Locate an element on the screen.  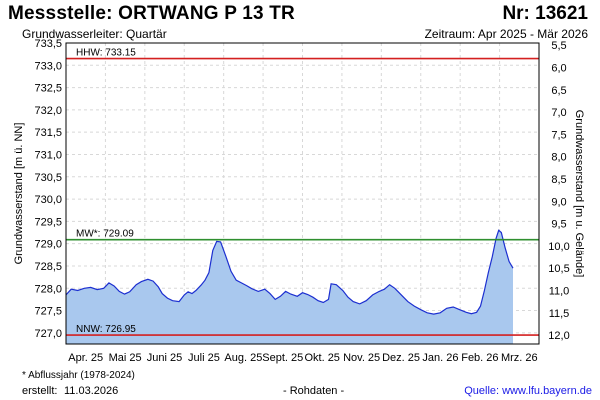
reference-line-label: HHW: 733.15 is located at coordinates (106, 53).